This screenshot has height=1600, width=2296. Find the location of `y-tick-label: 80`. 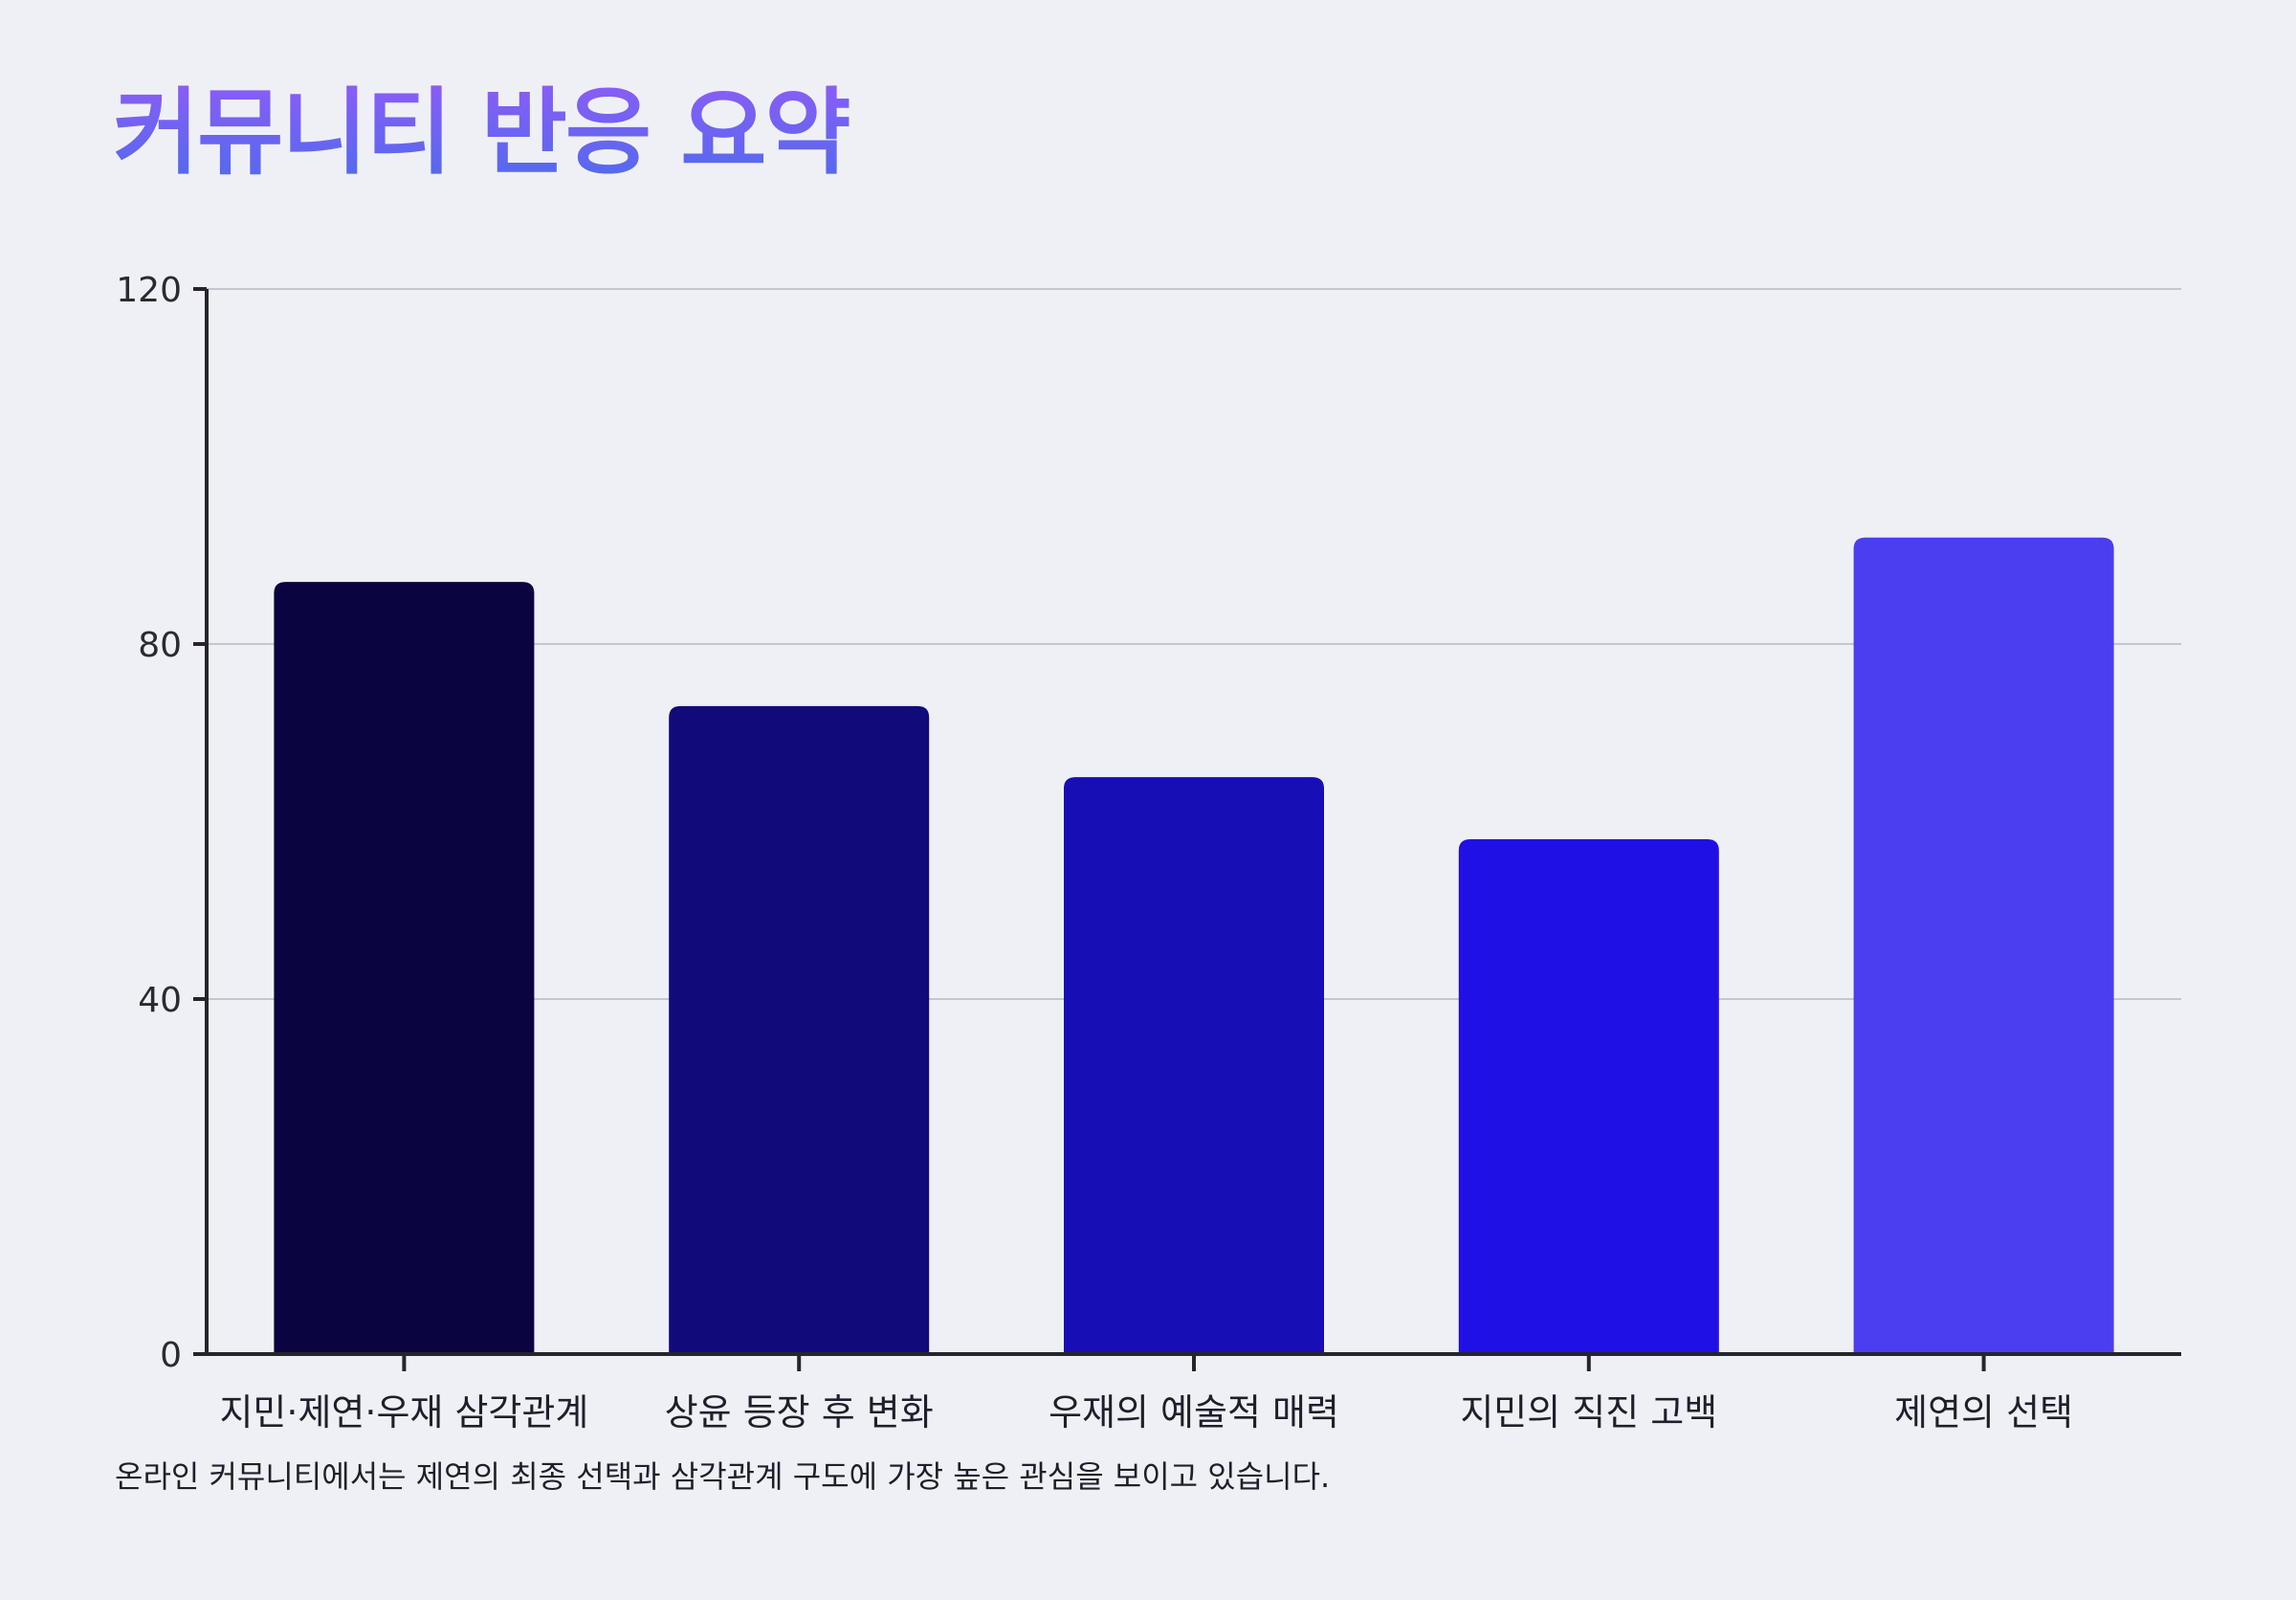

y-tick-label: 80 is located at coordinates (160, 645).